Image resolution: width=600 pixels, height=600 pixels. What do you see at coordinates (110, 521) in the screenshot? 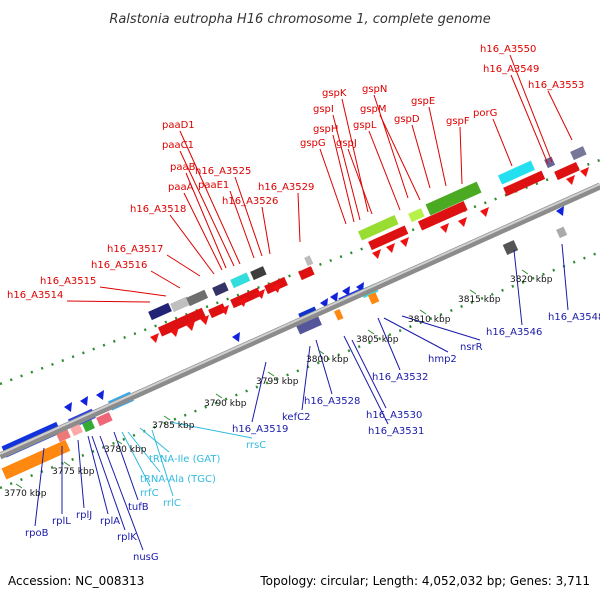
I see `gene-label-rpla: rplA` at bounding box center [110, 521].